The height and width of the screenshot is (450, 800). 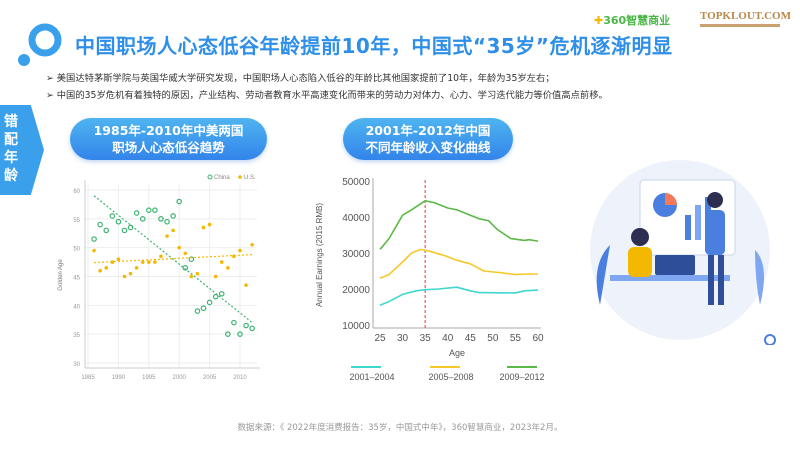 I want to click on y-tick-label: 30000, so click(x=356, y=254).